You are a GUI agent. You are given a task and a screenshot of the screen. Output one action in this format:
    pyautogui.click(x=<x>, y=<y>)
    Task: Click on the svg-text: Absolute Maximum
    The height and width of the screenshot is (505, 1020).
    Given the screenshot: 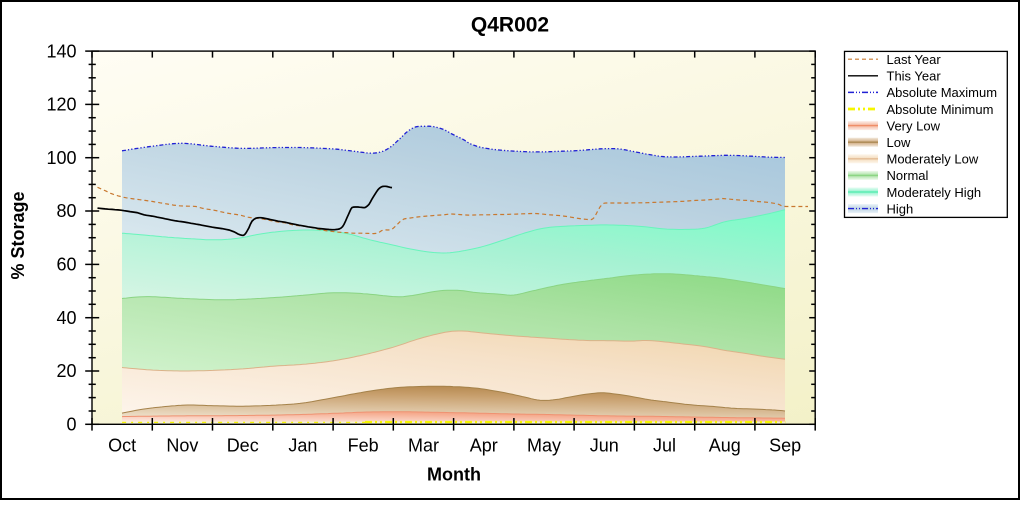 What is the action you would take?
    pyautogui.click(x=942, y=92)
    